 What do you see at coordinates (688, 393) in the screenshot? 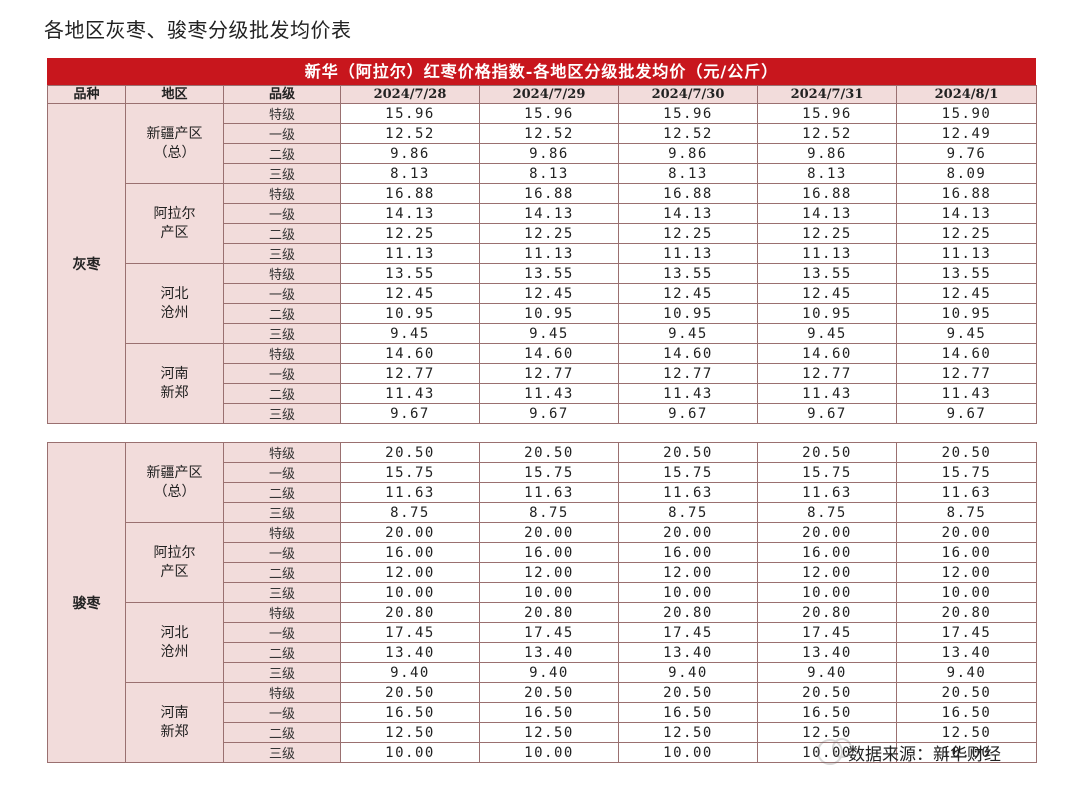
I see `price-cell: 11.43` at bounding box center [688, 393].